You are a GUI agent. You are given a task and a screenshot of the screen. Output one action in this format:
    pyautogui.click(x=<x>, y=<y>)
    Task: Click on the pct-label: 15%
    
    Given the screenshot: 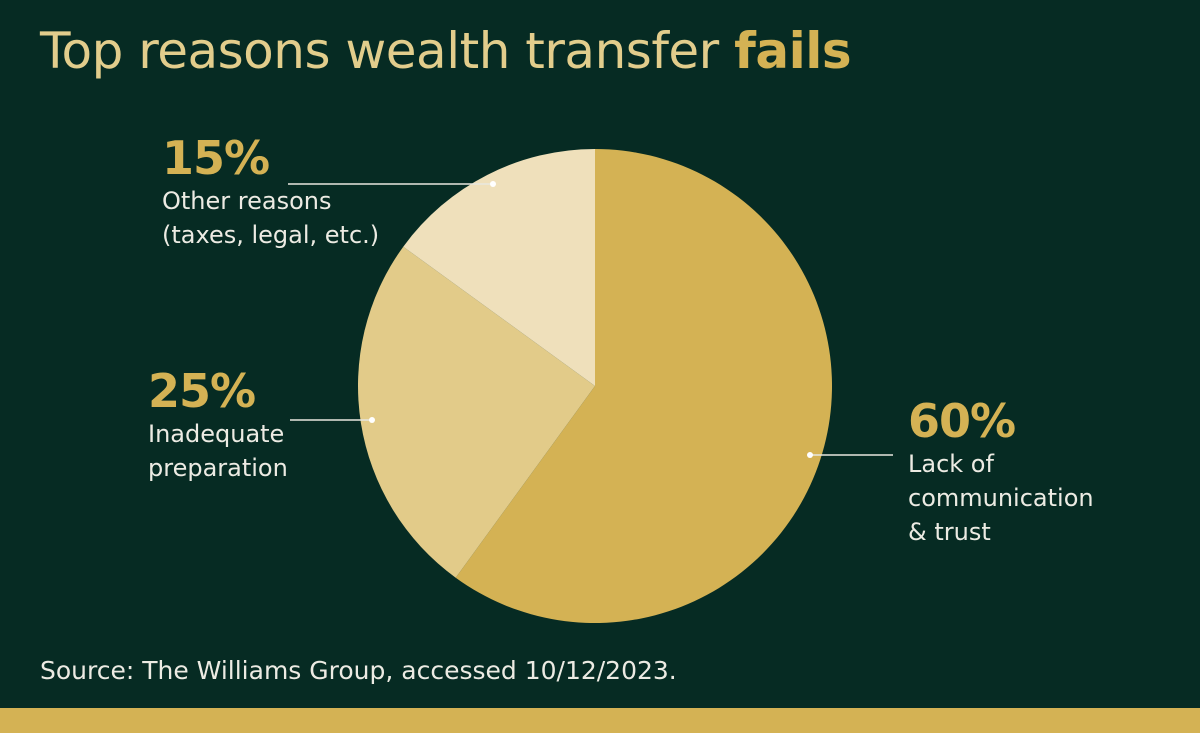 What is the action you would take?
    pyautogui.click(x=216, y=158)
    